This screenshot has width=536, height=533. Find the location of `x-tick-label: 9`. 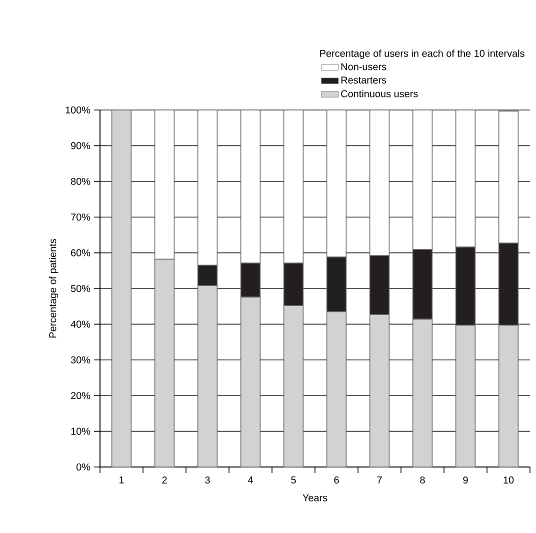

x-tick-label: 9 is located at coordinates (465, 480).